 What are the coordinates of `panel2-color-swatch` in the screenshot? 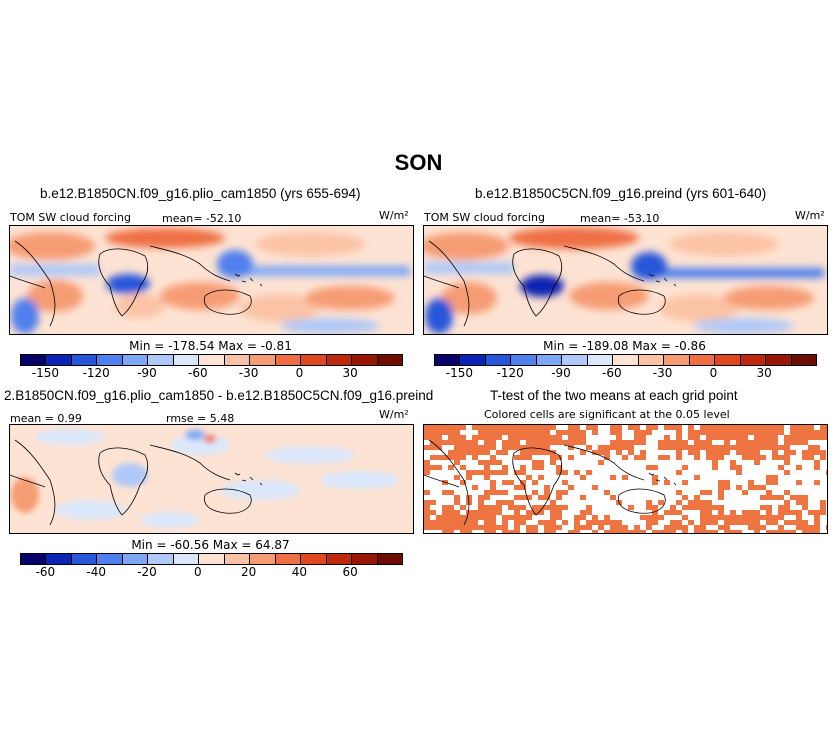 It's located at (702, 360).